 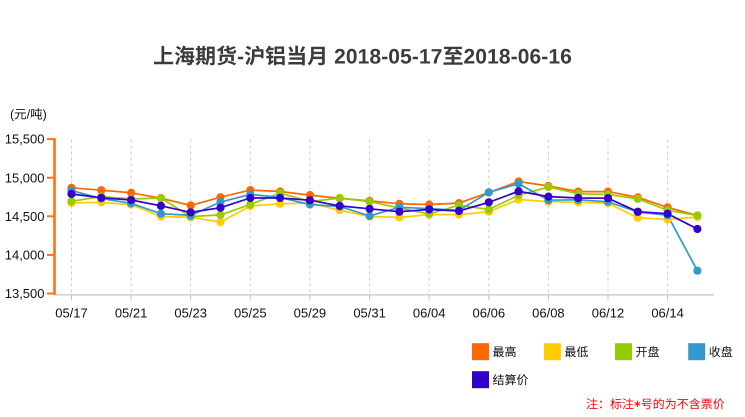 I want to click on svg-text: 05/21, so click(x=131, y=312).